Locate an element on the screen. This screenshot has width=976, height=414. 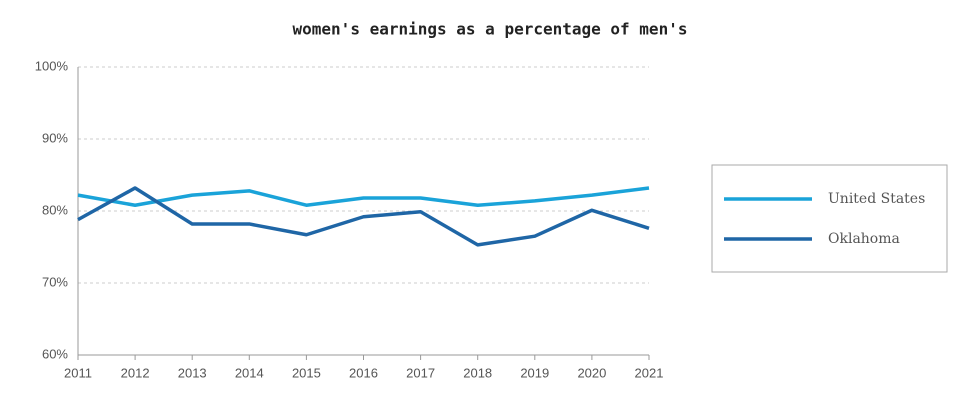
y-tick-label: 100% is located at coordinates (52, 65).